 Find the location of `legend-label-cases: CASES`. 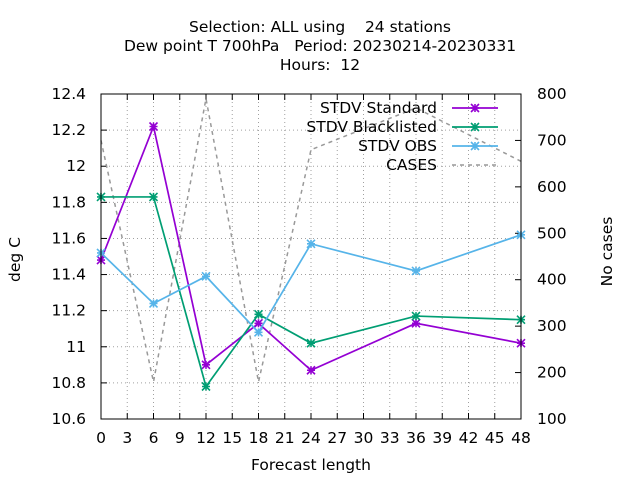

legend-label-cases: CASES is located at coordinates (411, 165).